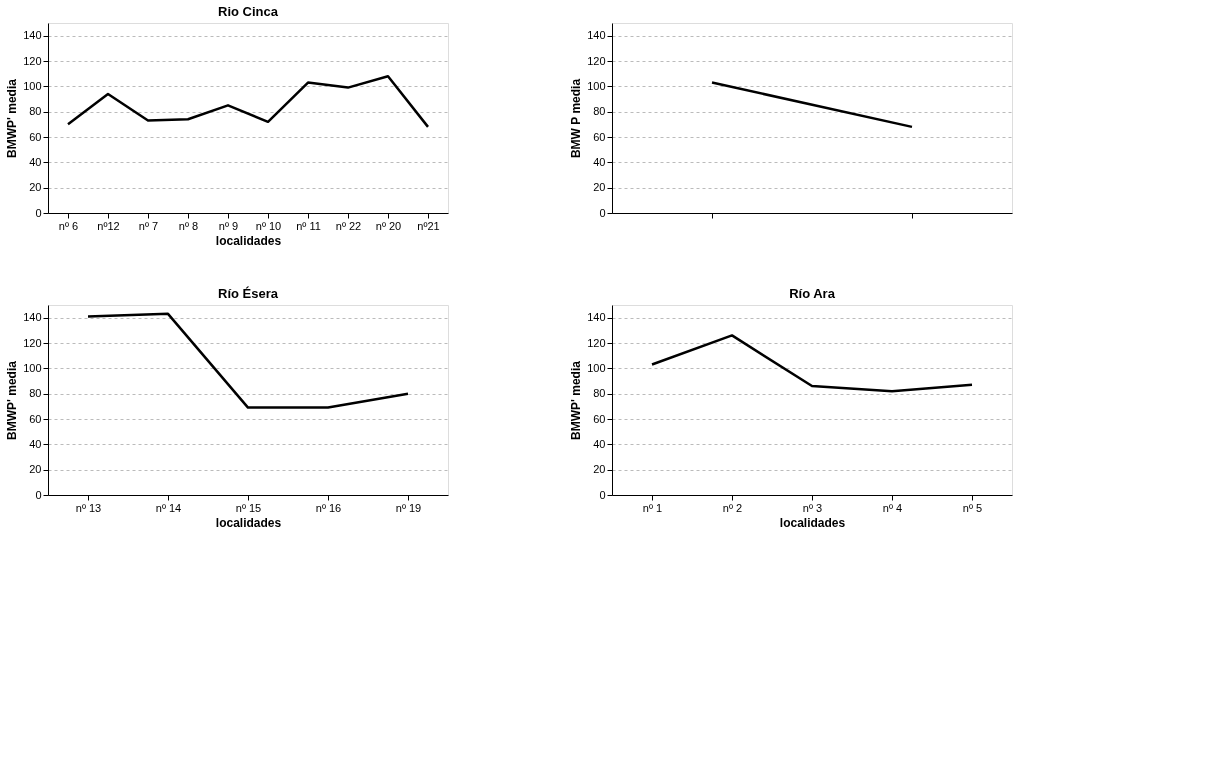 This screenshot has height=768, width=1205. What do you see at coordinates (328, 507) in the screenshot?
I see `x-tick-label: nº 16` at bounding box center [328, 507].